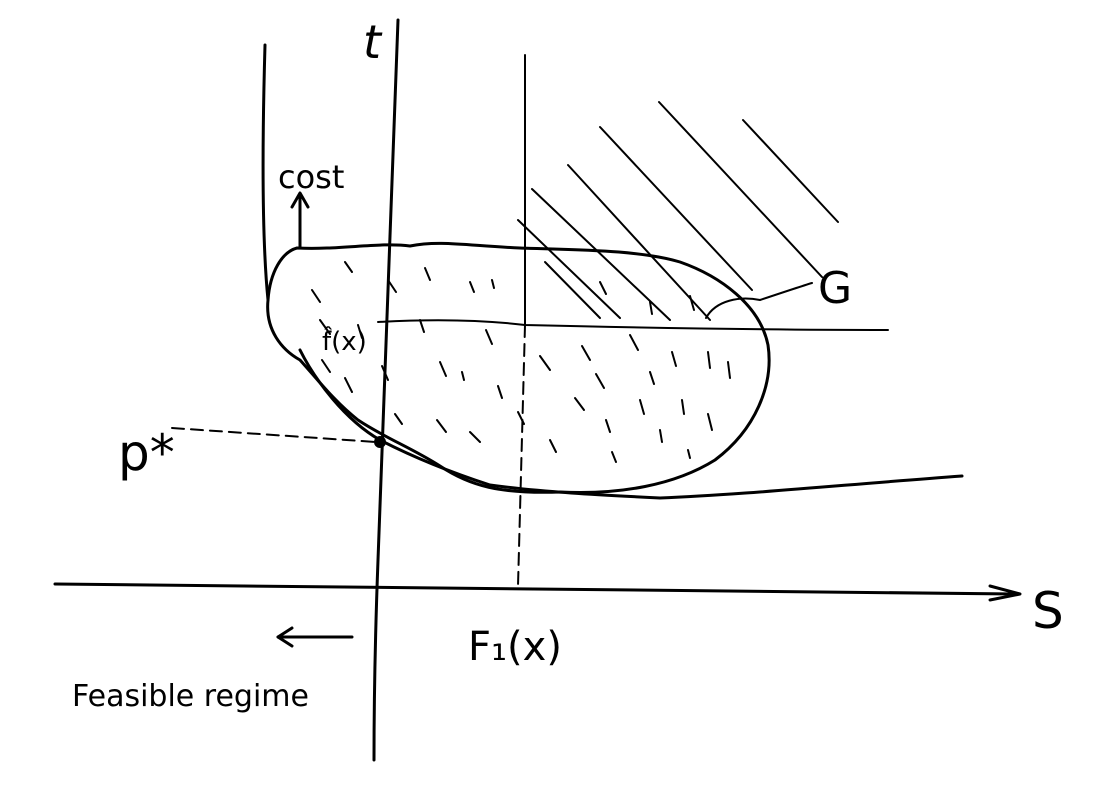  I want to click on g-pointer, so click(759, 300).